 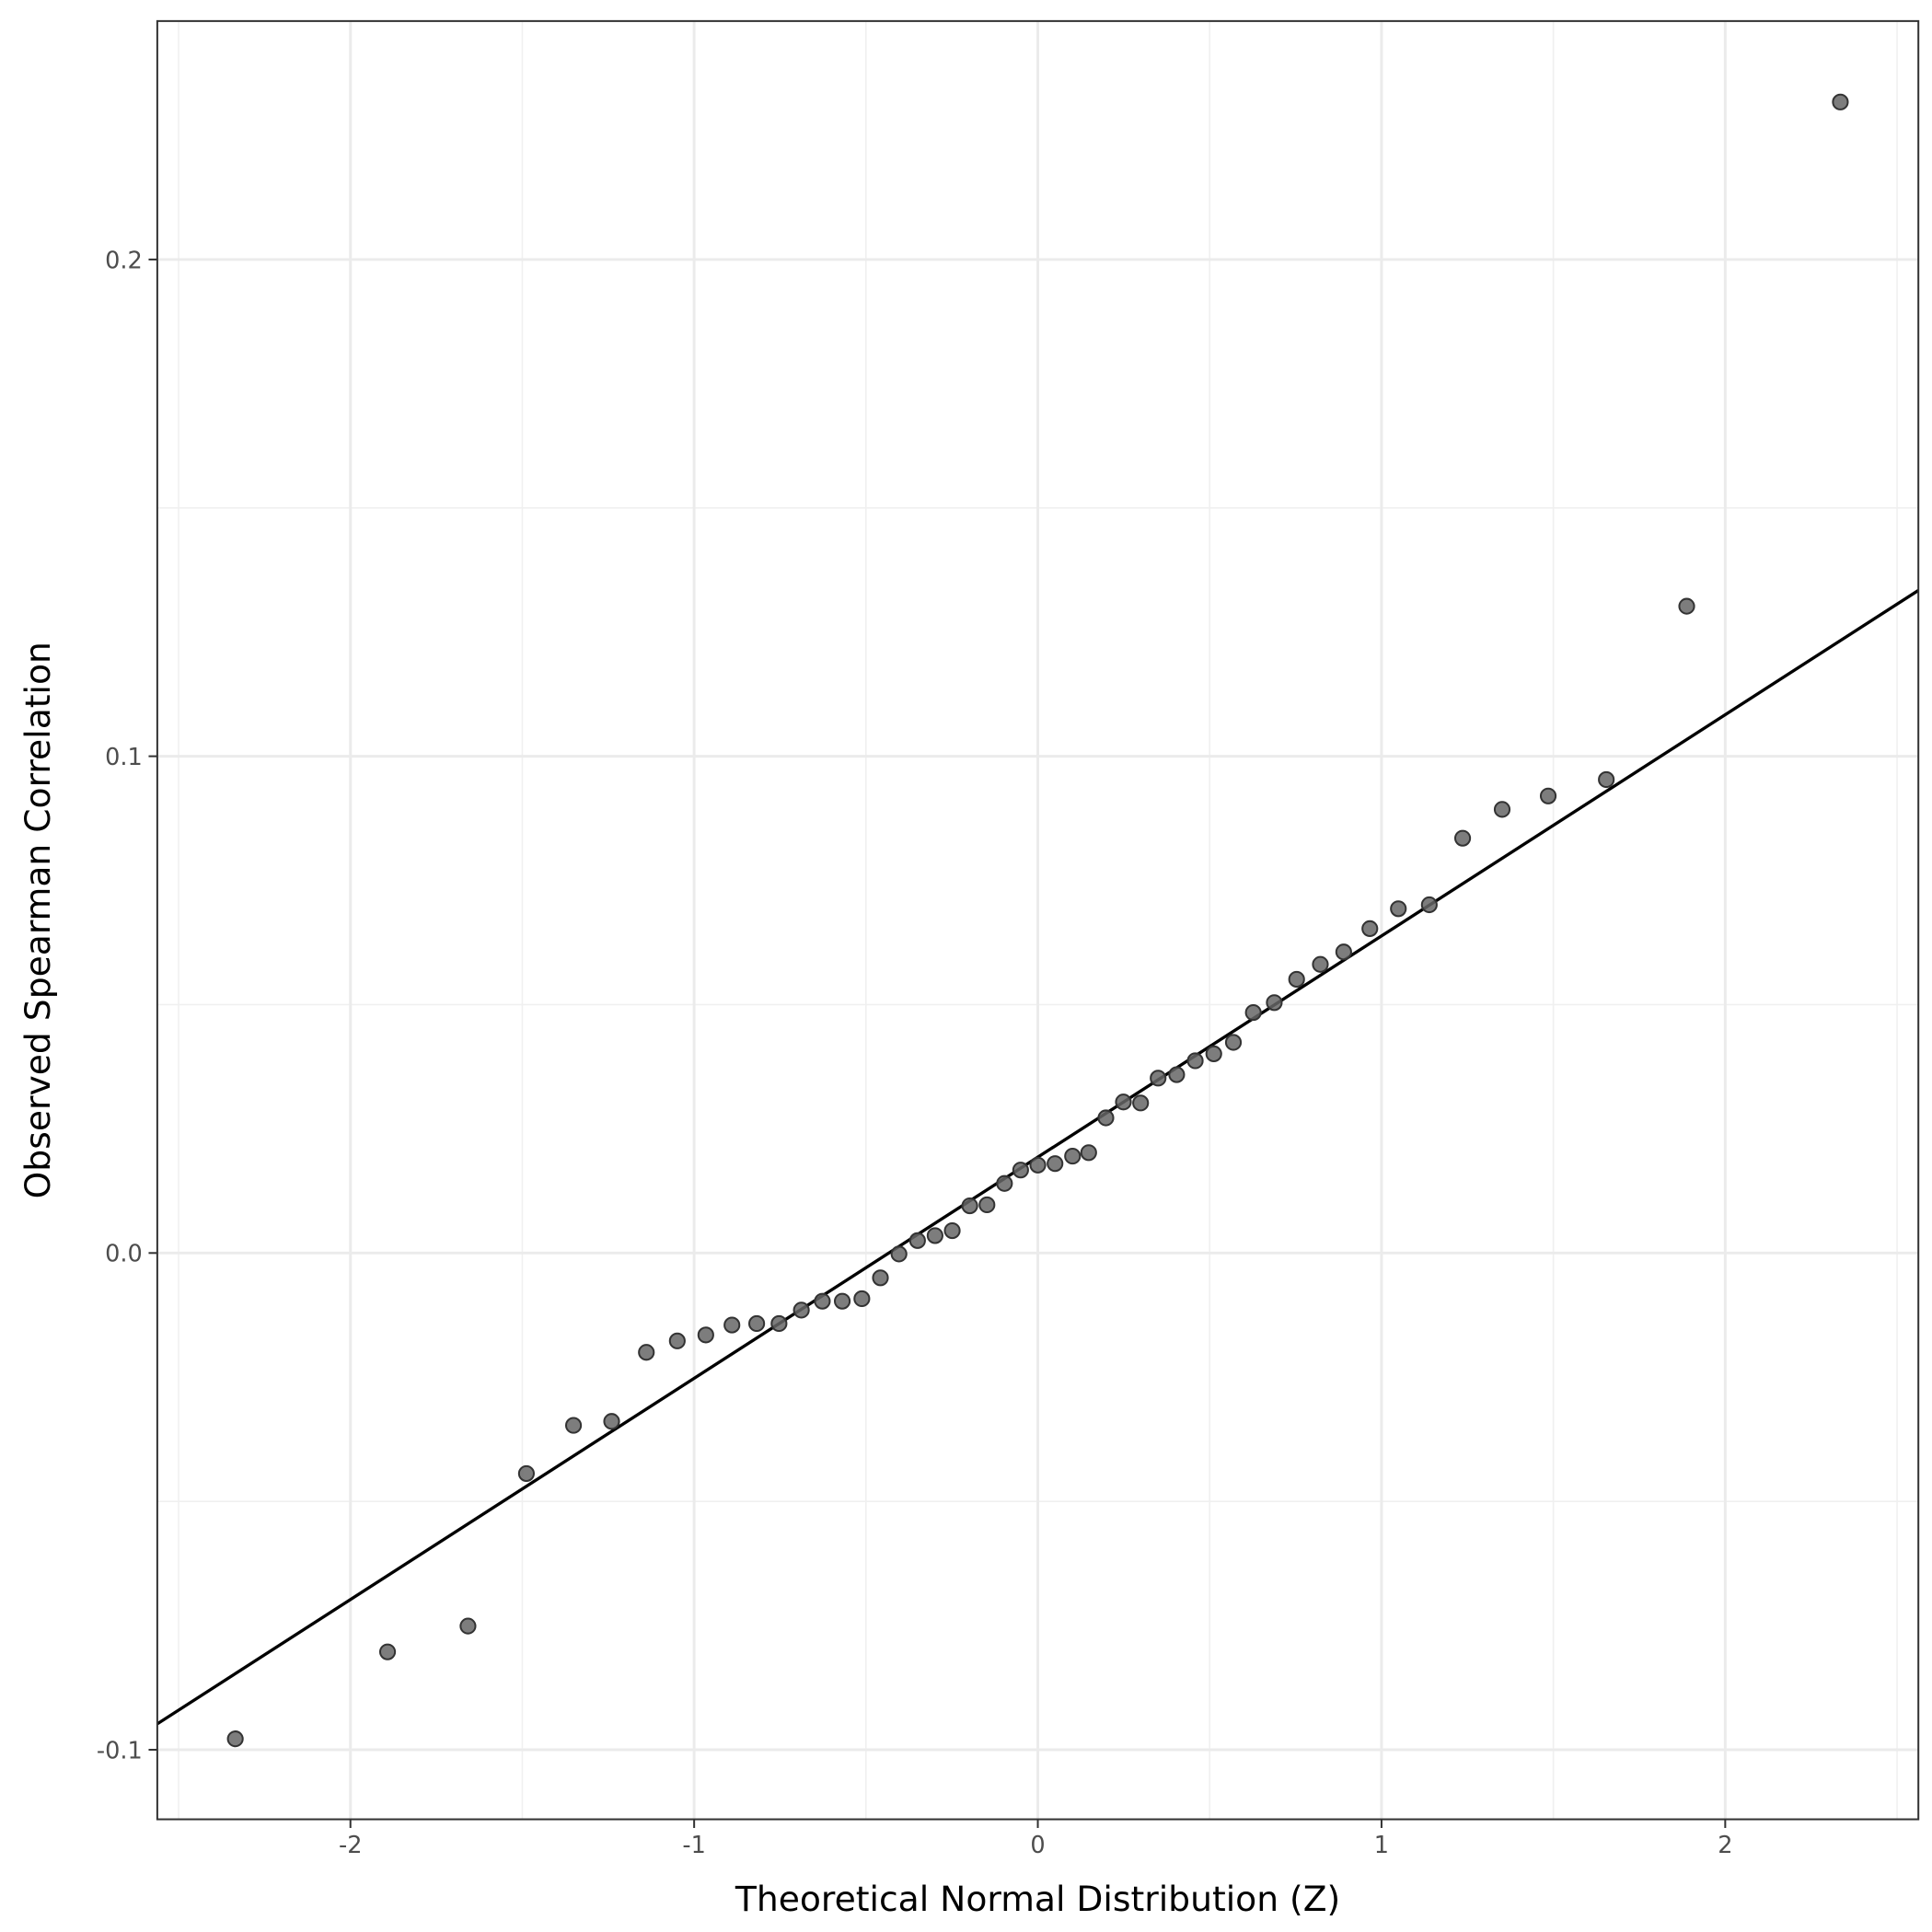 I want to click on x-axis-title: Theoretical Normal Distribution (Z), so click(x=1037, y=1899).